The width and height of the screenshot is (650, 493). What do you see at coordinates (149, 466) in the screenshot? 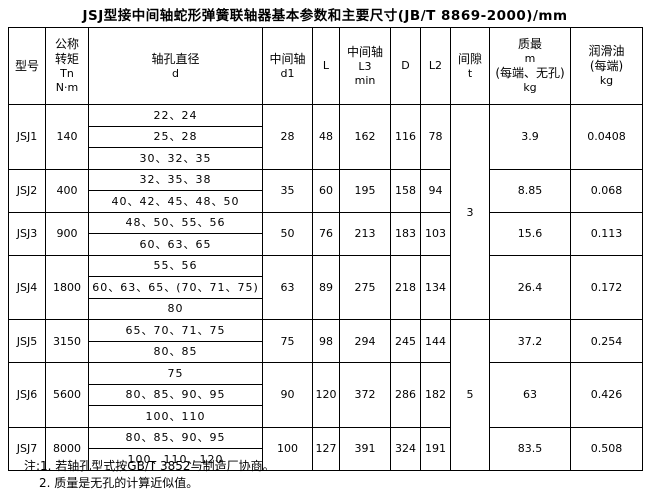
I see `footnote-1: 注:1. 若轴孔型式按GB/T 3852与制造厂协商。` at bounding box center [149, 466].